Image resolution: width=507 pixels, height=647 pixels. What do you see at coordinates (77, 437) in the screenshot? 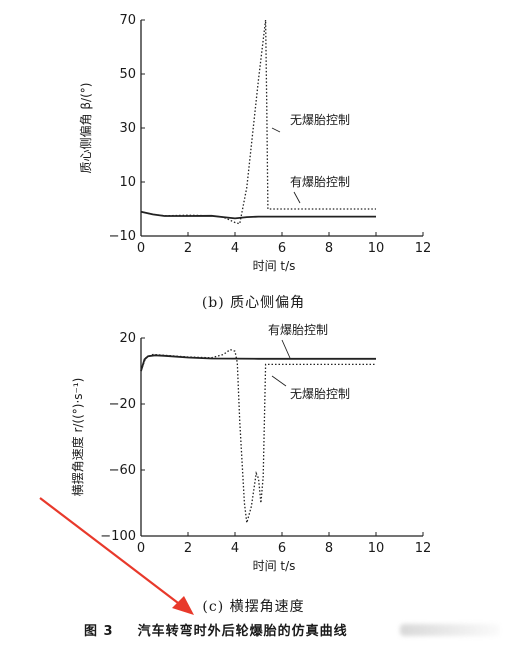
I see `y-axis-label: 横摆角速度 r/((°)·s⁻¹)` at bounding box center [77, 437].